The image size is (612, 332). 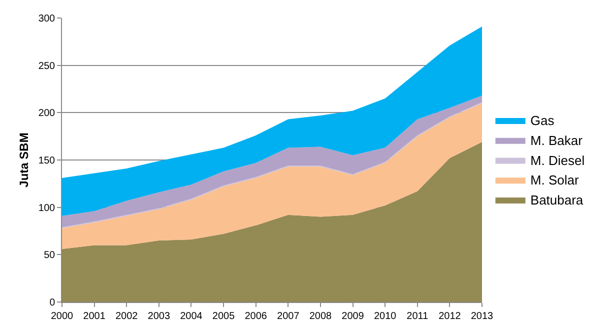 I want to click on y-tick-label: 50, so click(x=50, y=256).